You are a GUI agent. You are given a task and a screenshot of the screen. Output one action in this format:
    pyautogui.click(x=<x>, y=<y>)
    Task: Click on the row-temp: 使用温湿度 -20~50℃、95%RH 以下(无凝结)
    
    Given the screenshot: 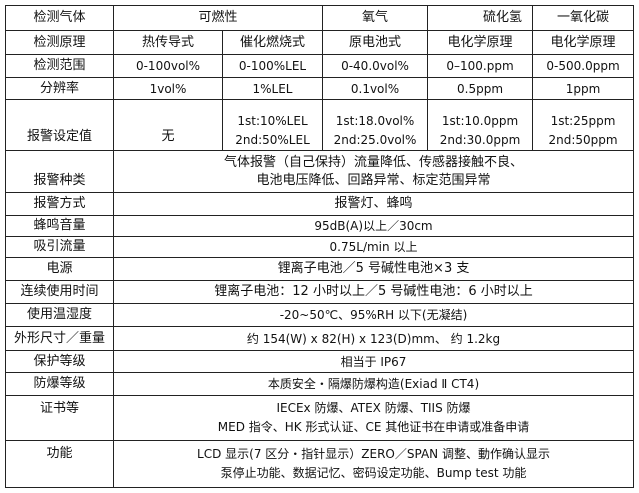 What is the action you would take?
    pyautogui.click(x=320, y=315)
    